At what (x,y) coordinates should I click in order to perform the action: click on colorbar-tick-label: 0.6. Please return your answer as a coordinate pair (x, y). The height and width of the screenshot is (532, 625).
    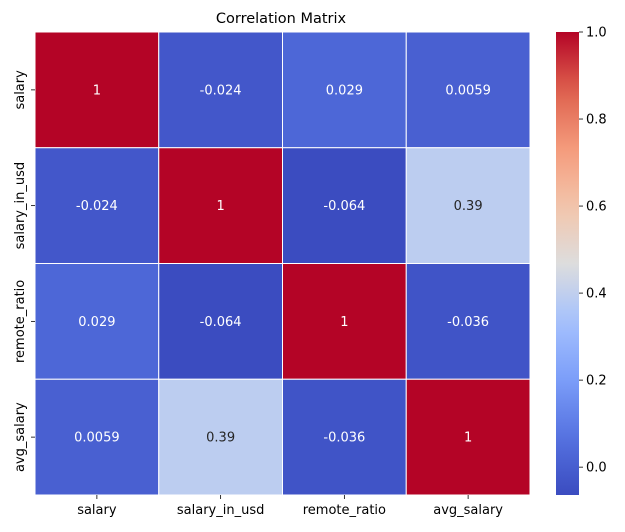
    Looking at the image, I should click on (596, 207).